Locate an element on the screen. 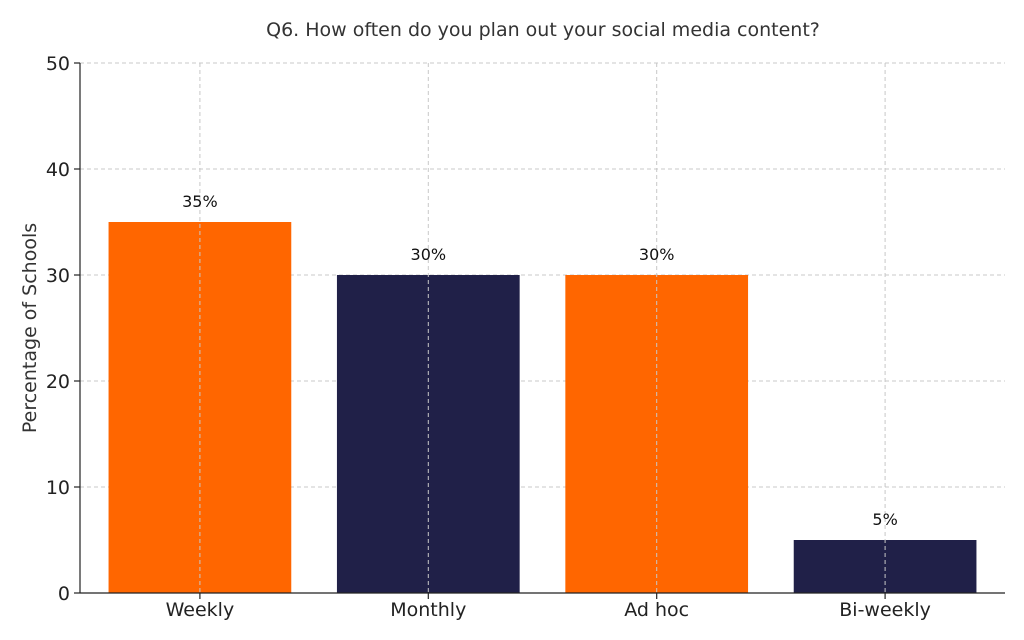  y-tick-label: 30 is located at coordinates (58, 276).